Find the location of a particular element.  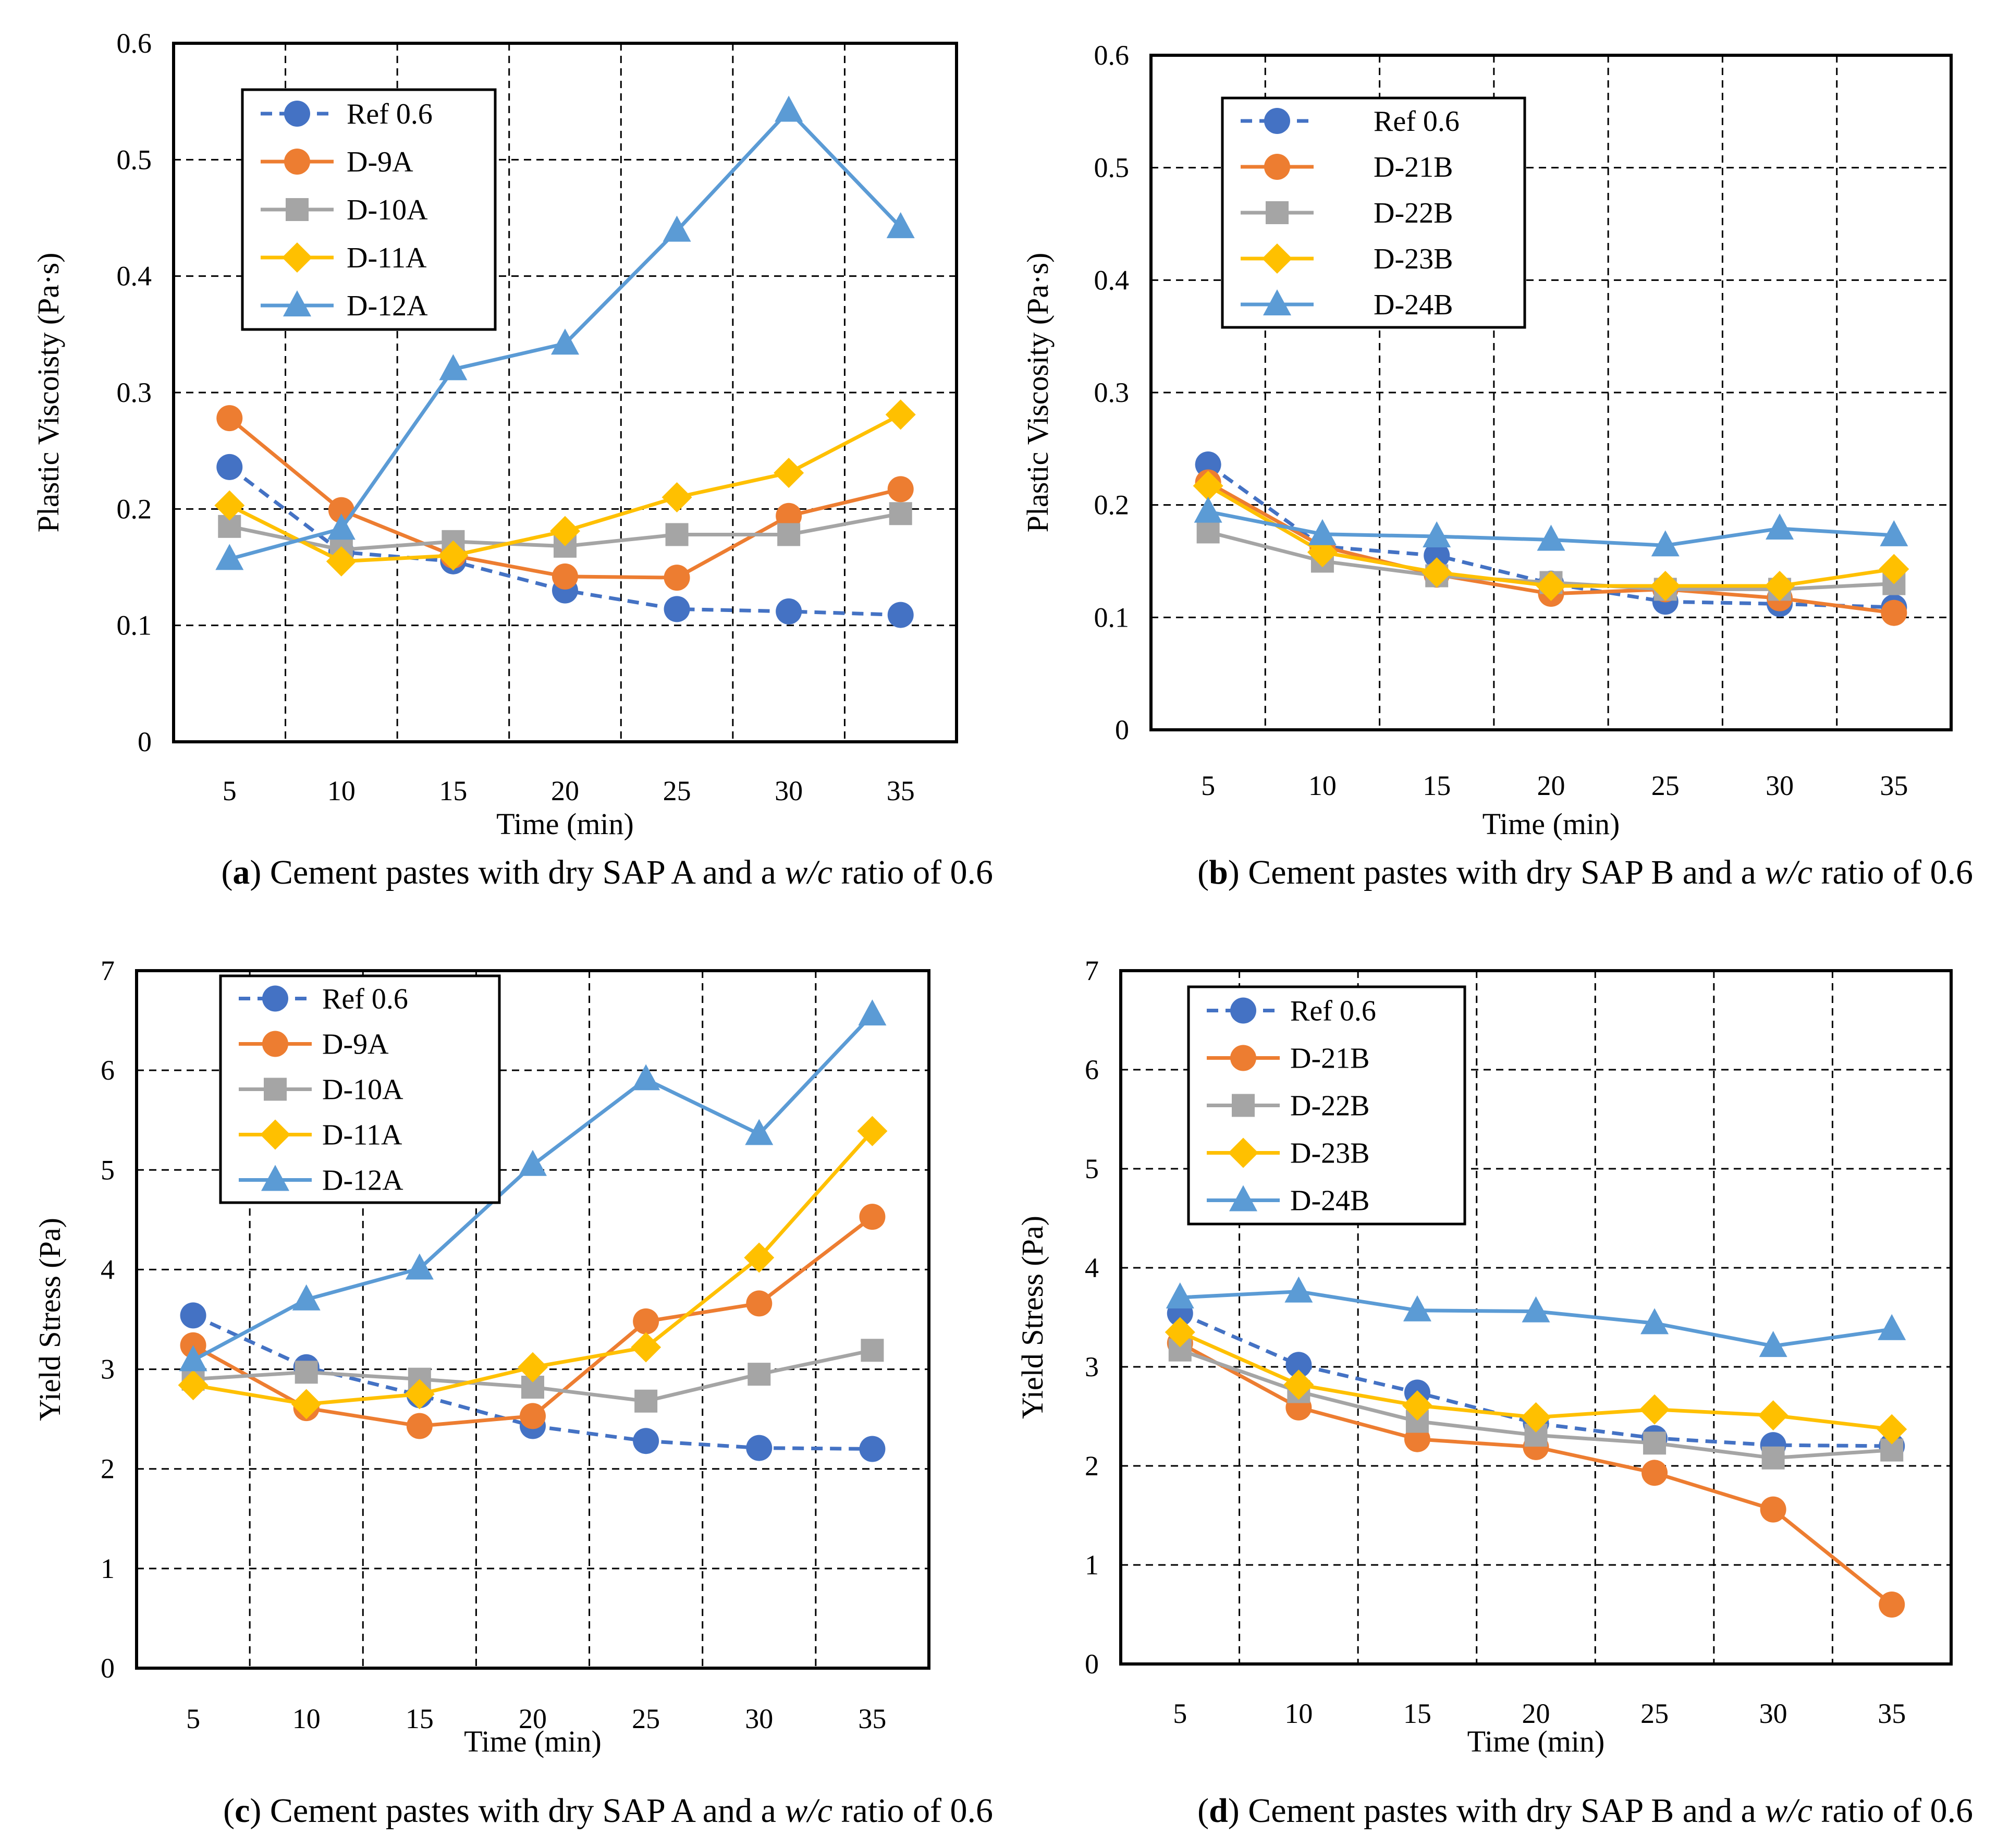

series-d-23b is located at coordinates (1536, 1381).